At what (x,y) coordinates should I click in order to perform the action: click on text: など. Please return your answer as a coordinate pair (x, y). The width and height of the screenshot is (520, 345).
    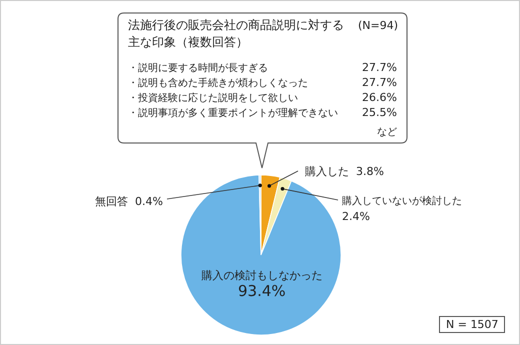
    Looking at the image, I should click on (387, 132).